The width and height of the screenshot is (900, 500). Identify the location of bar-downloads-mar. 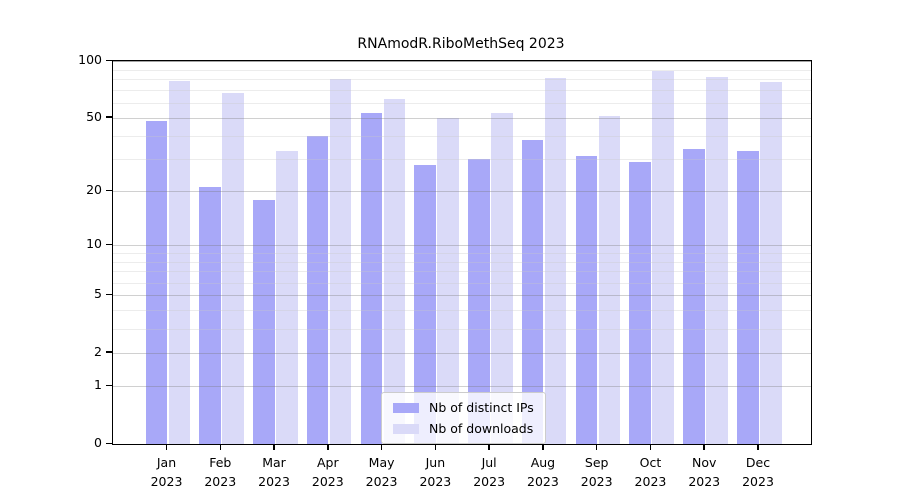
(287, 297).